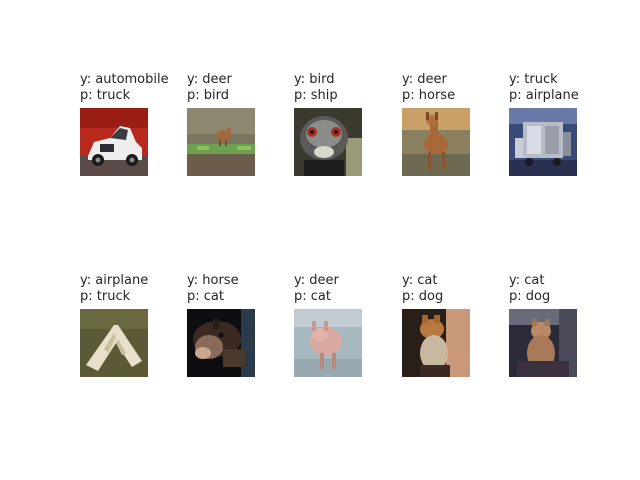 The image size is (640, 480). I want to click on sample-cell: y: automobile p: truck, so click(134, 124).